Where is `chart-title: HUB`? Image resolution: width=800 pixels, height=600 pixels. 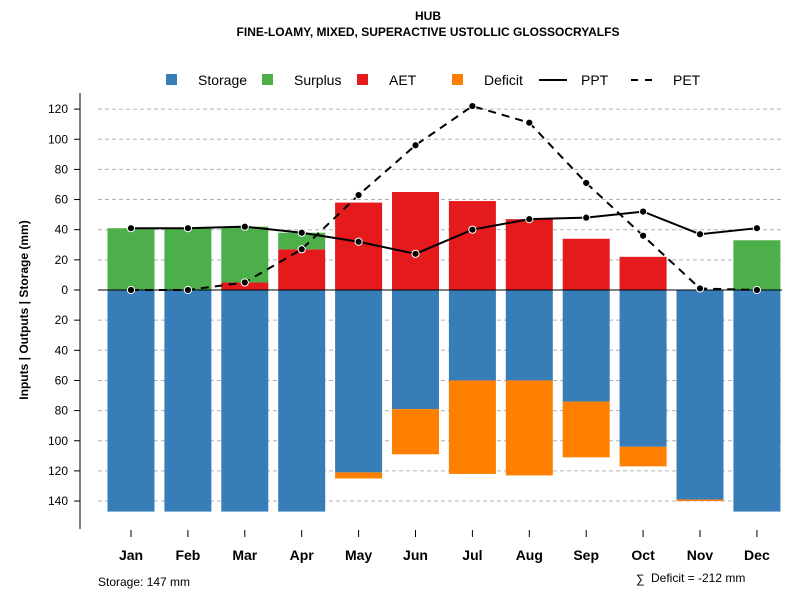
chart-title: HUB is located at coordinates (428, 16).